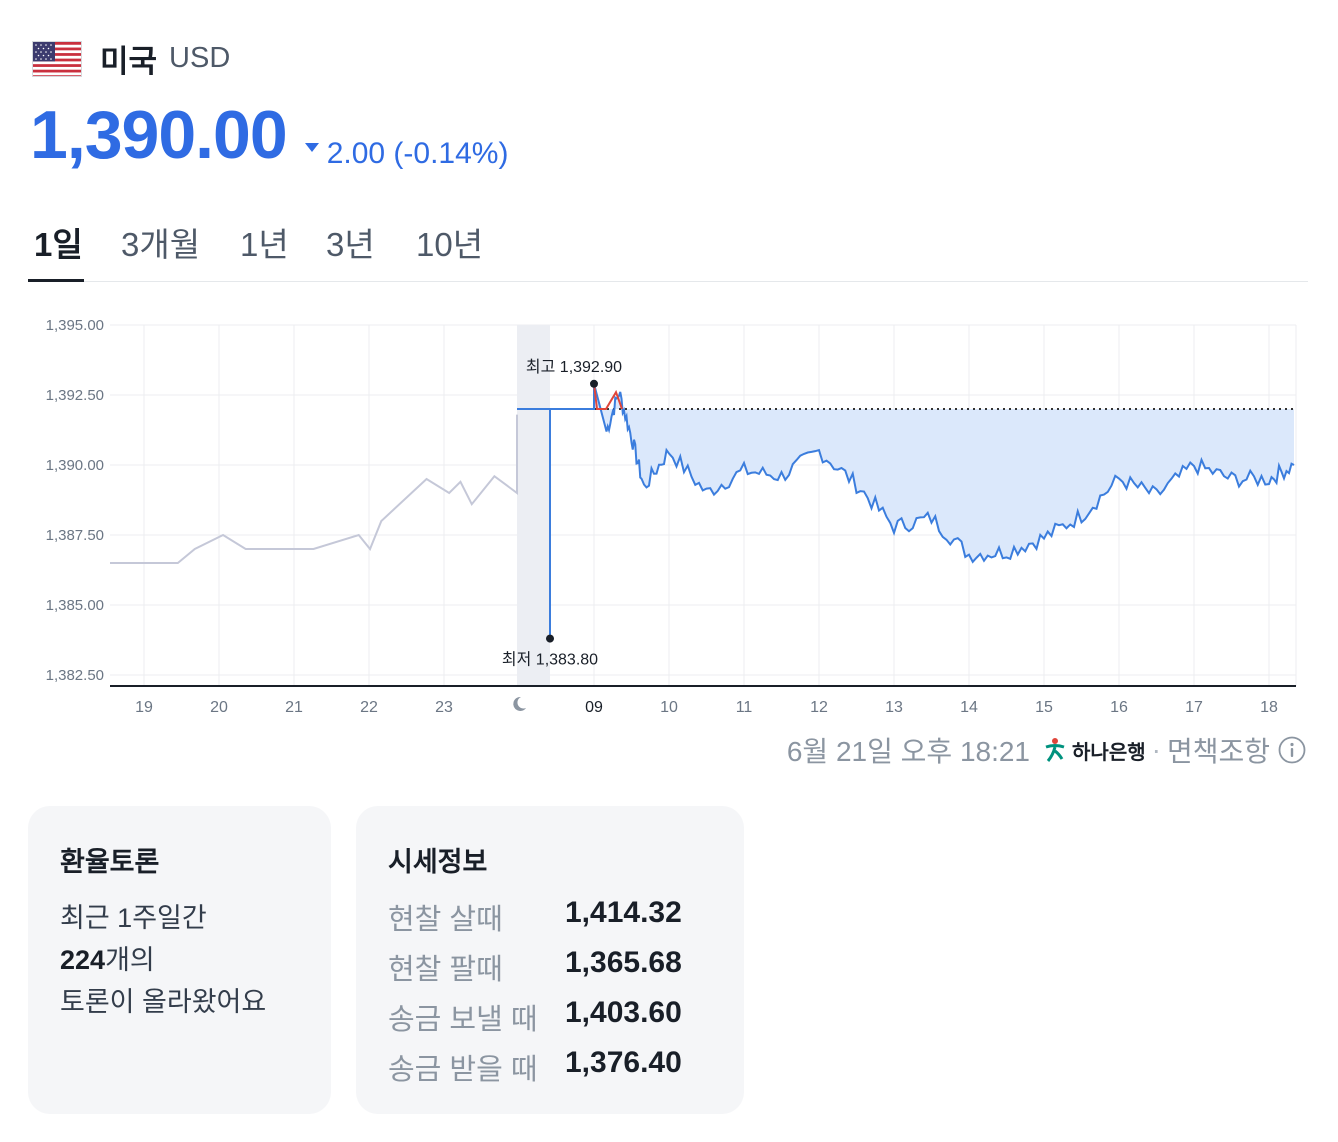 The width and height of the screenshot is (1338, 1142). Describe the element at coordinates (75, 605) in the screenshot. I see `y-tick-label: 1,385.00` at that location.